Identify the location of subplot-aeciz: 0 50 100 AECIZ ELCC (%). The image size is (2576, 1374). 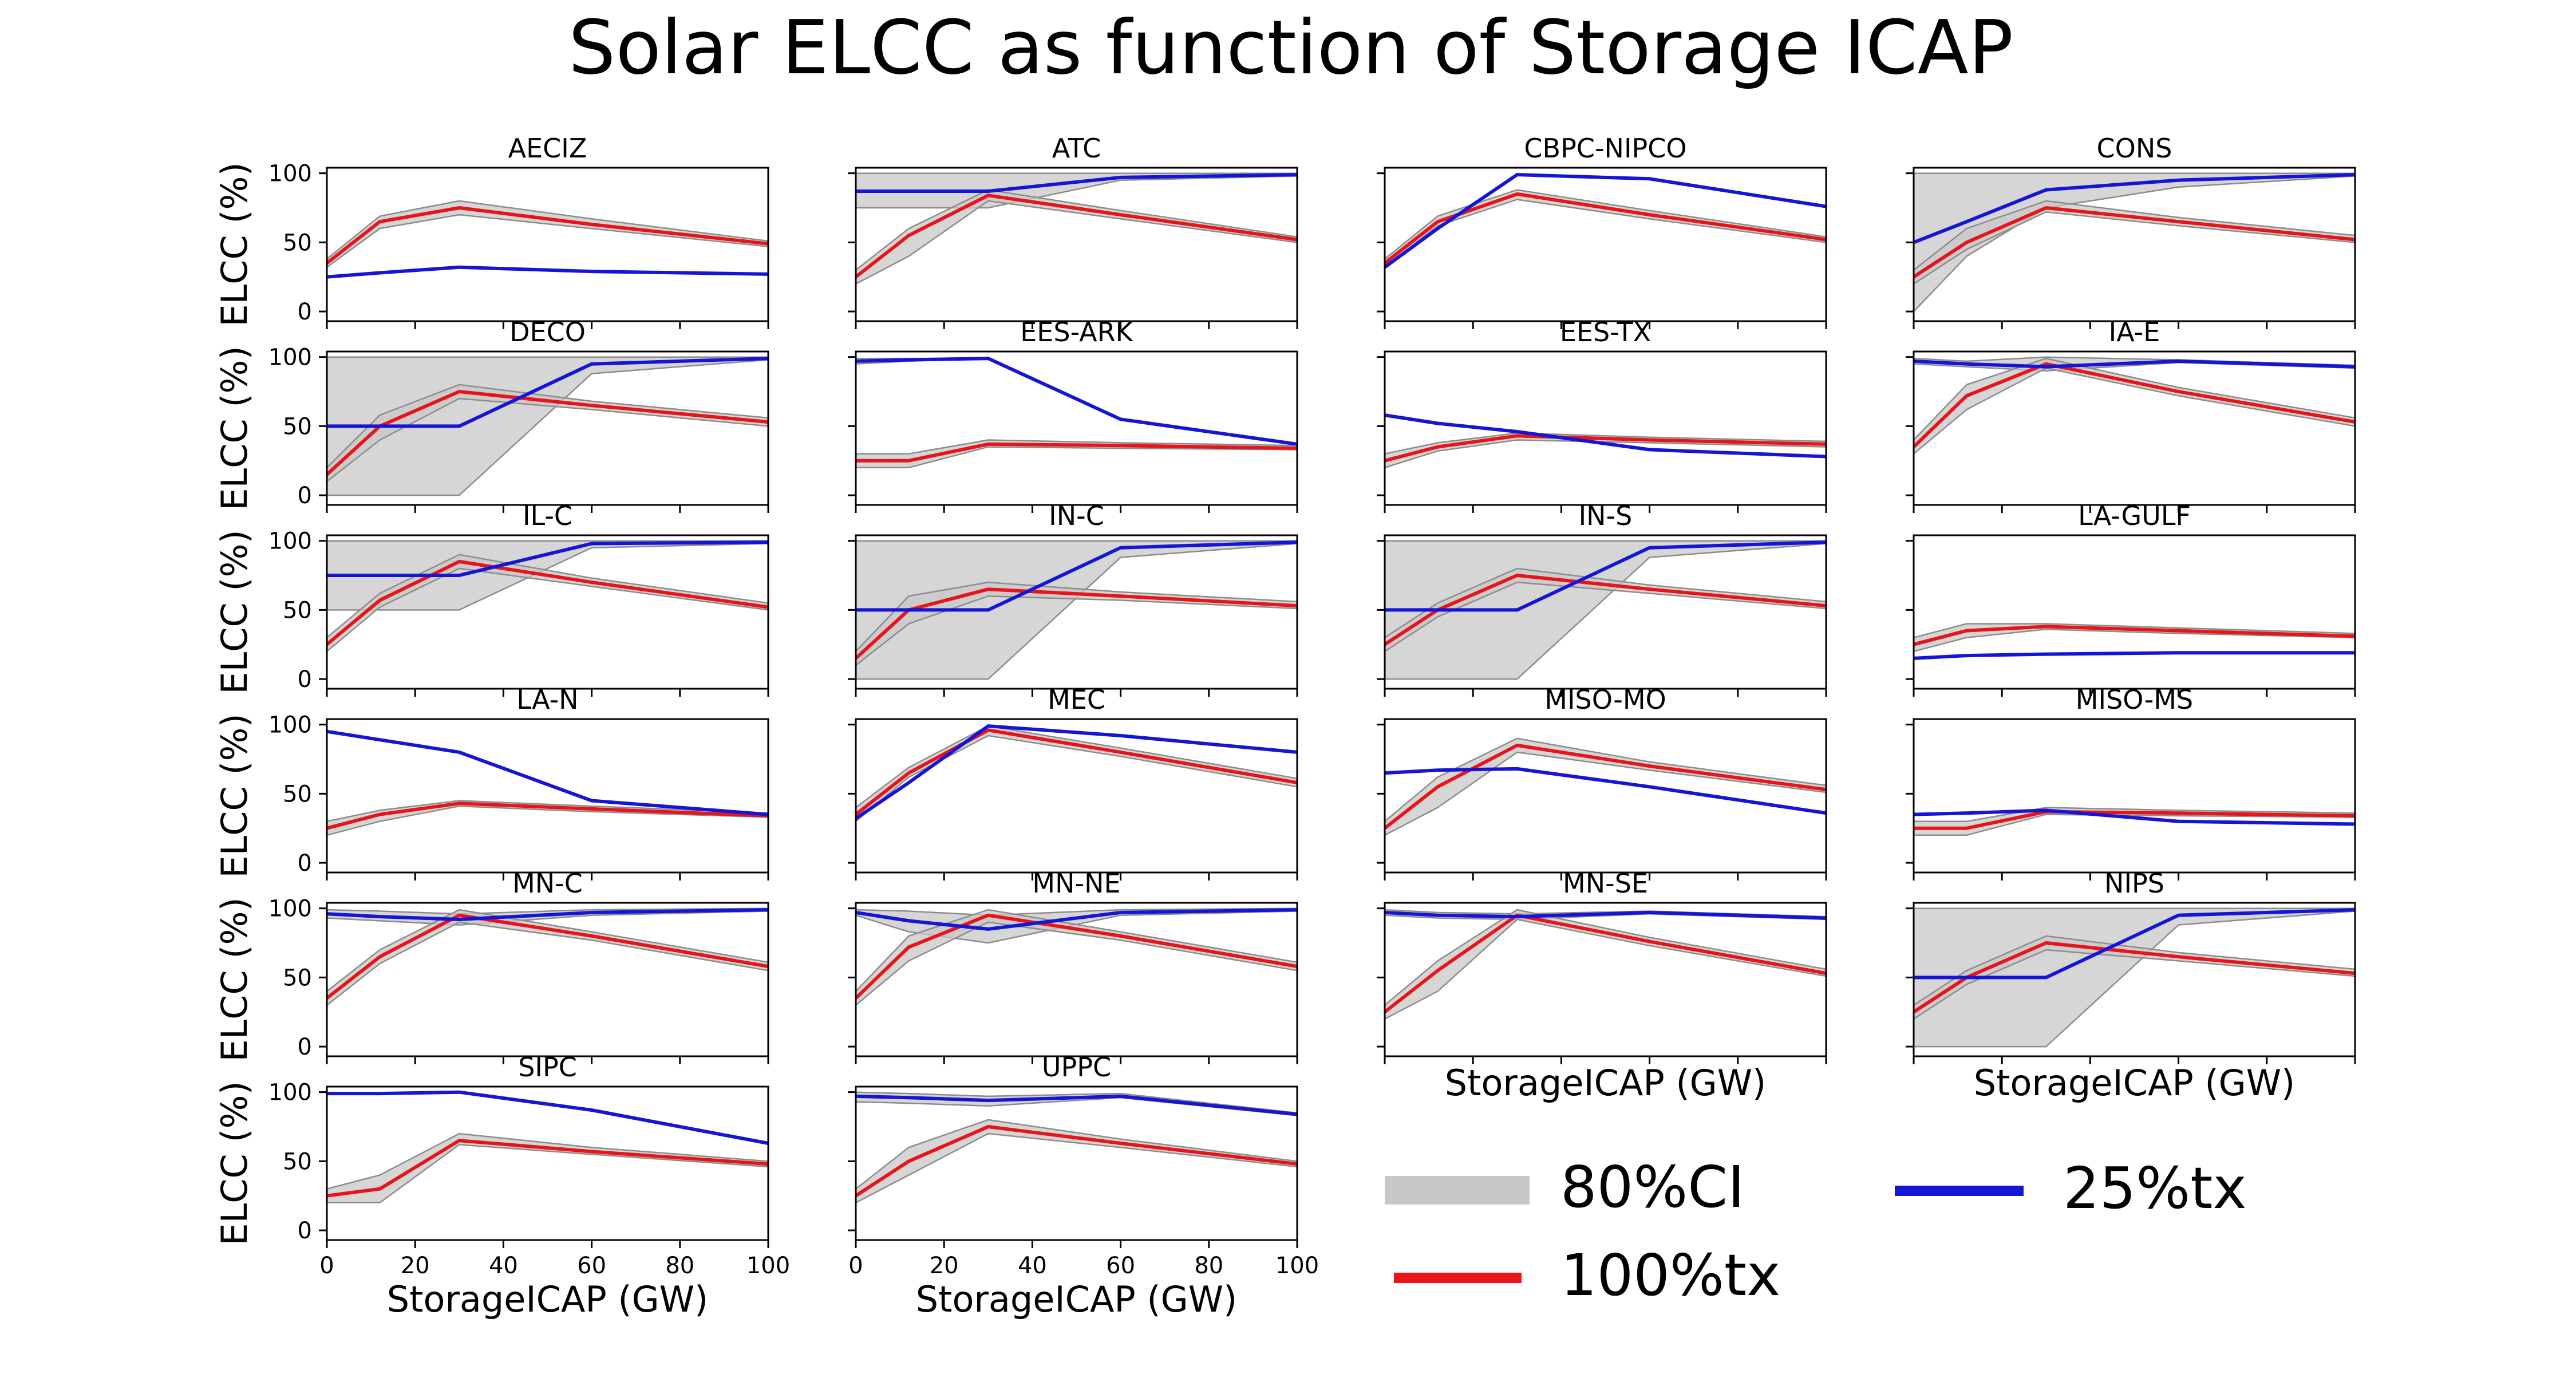
(491, 231).